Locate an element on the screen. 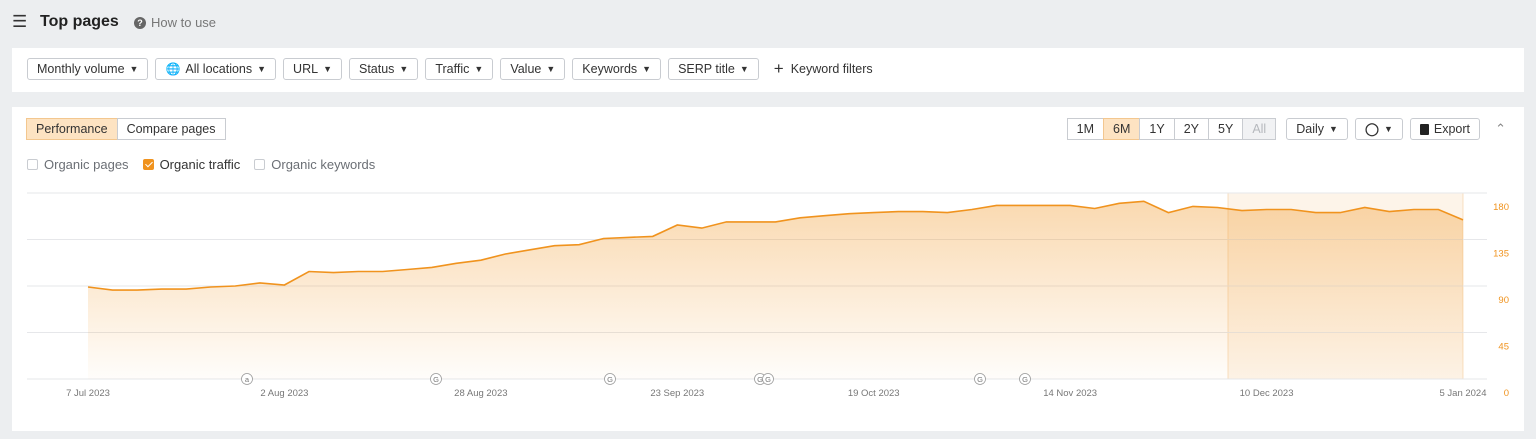 This screenshot has height=439, width=1536. y-tick-label: 135 is located at coordinates (1501, 254).